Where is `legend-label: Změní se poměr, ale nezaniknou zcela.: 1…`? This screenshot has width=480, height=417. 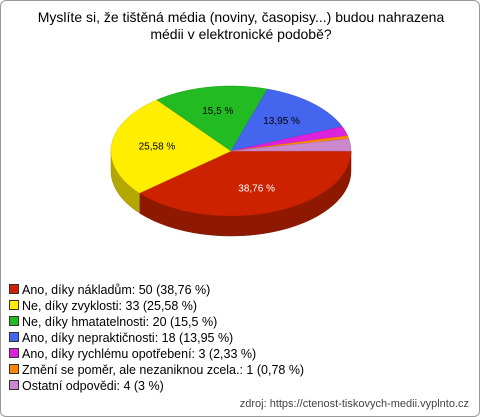
legend-label: Změní se poměr, ale nezaniknou zcela.: 1… is located at coordinates (163, 370).